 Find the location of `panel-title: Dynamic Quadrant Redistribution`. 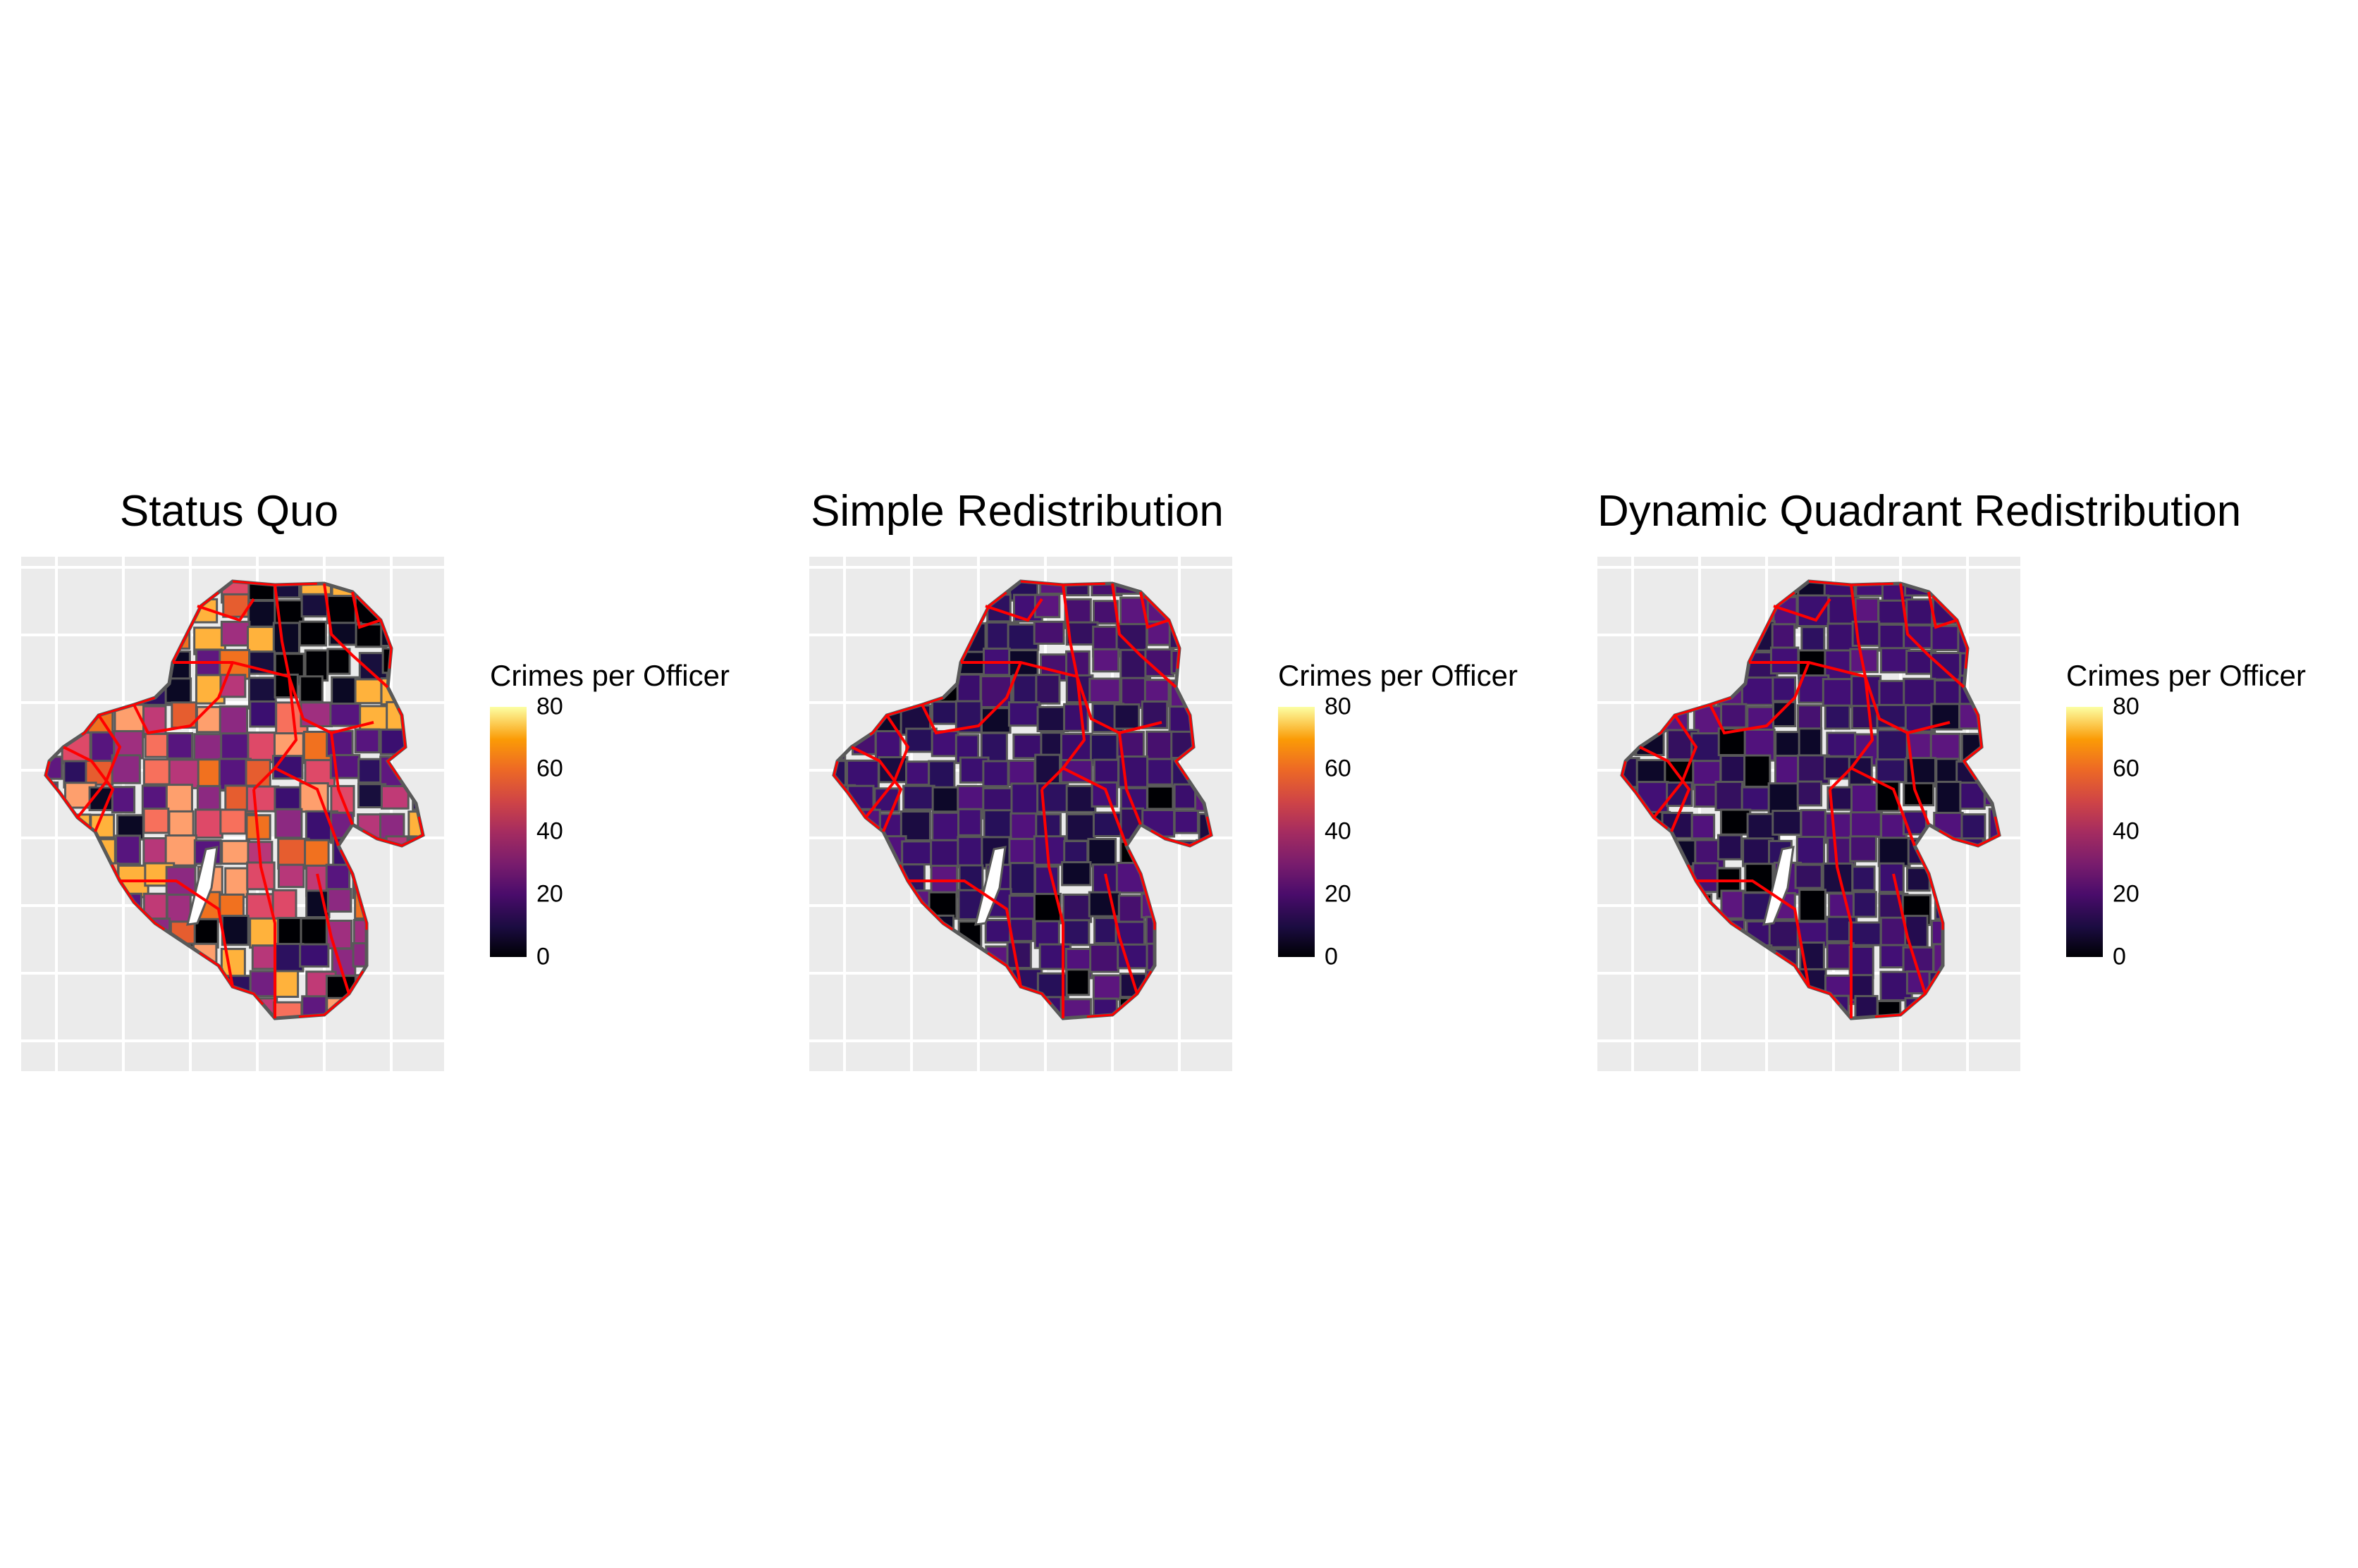

panel-title: Dynamic Quadrant Redistribution is located at coordinates (1919, 511).